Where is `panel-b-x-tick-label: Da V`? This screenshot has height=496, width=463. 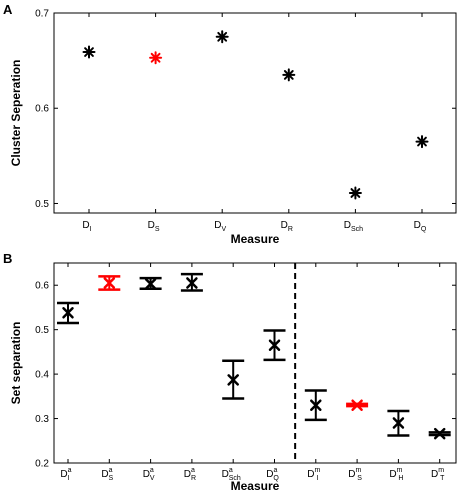 panel-b-x-tick-label: Da V is located at coordinates (149, 474).